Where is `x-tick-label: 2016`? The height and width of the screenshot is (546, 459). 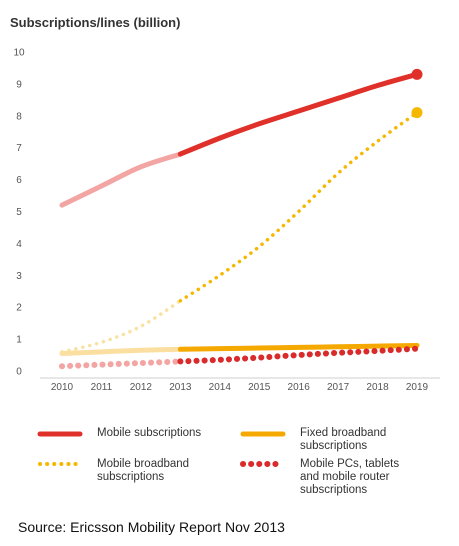
x-tick-label: 2016 is located at coordinates (299, 387).